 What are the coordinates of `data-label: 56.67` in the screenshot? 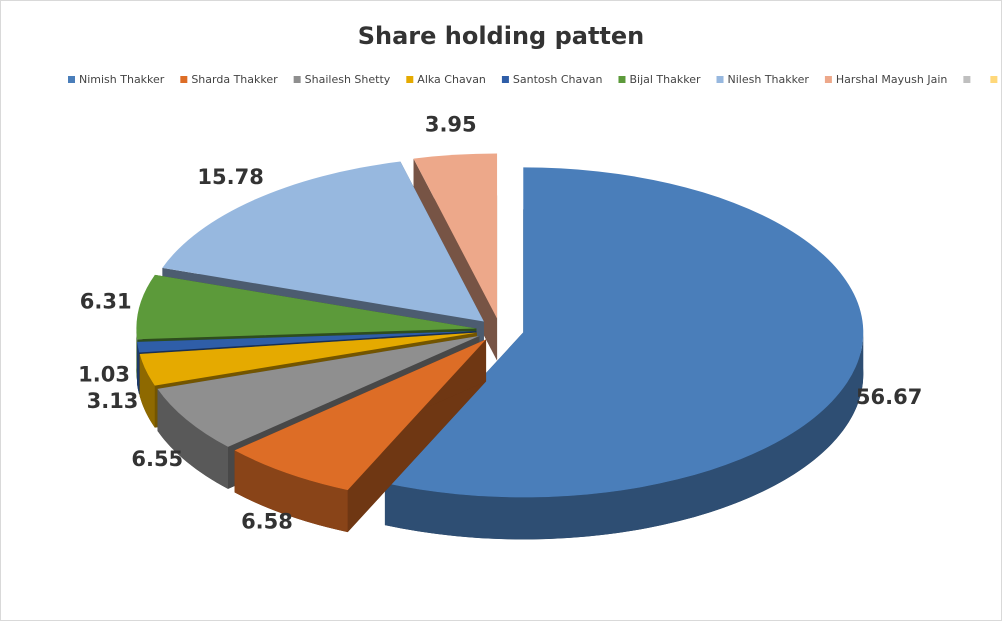 It's located at (889, 397).